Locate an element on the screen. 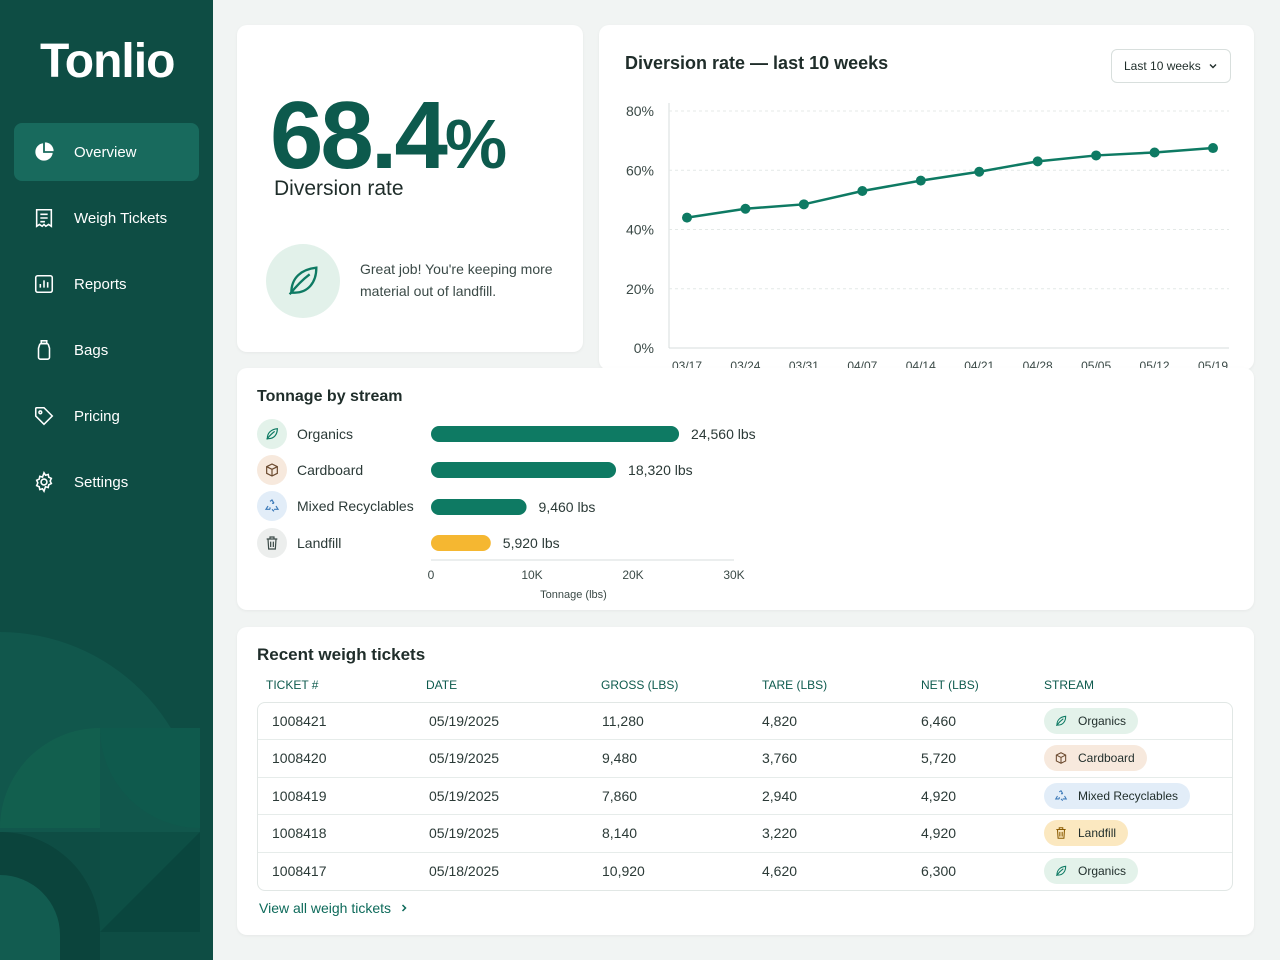  sidebar-item-bags: Bags is located at coordinates (106, 350).